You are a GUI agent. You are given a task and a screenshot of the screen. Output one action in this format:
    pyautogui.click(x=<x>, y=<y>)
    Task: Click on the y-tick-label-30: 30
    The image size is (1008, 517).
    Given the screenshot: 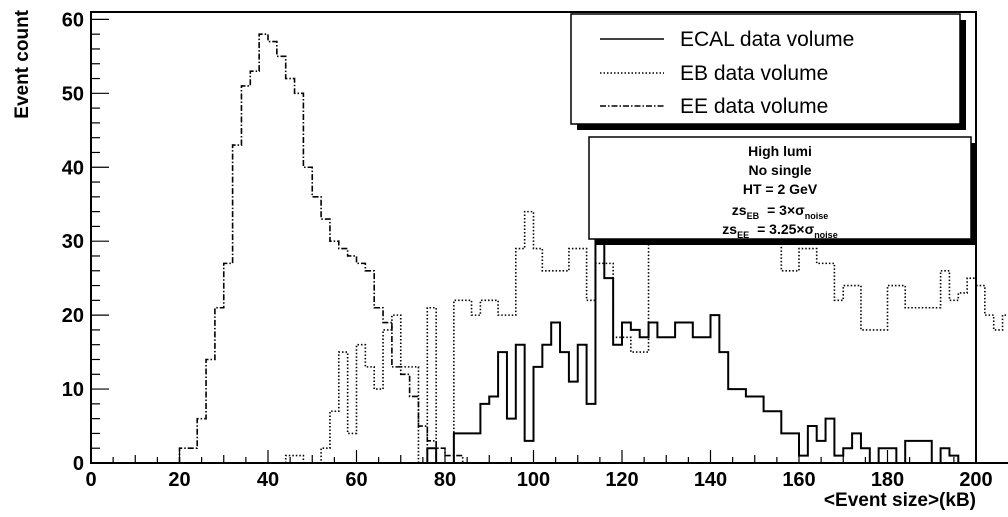 What is the action you would take?
    pyautogui.click(x=73, y=242)
    